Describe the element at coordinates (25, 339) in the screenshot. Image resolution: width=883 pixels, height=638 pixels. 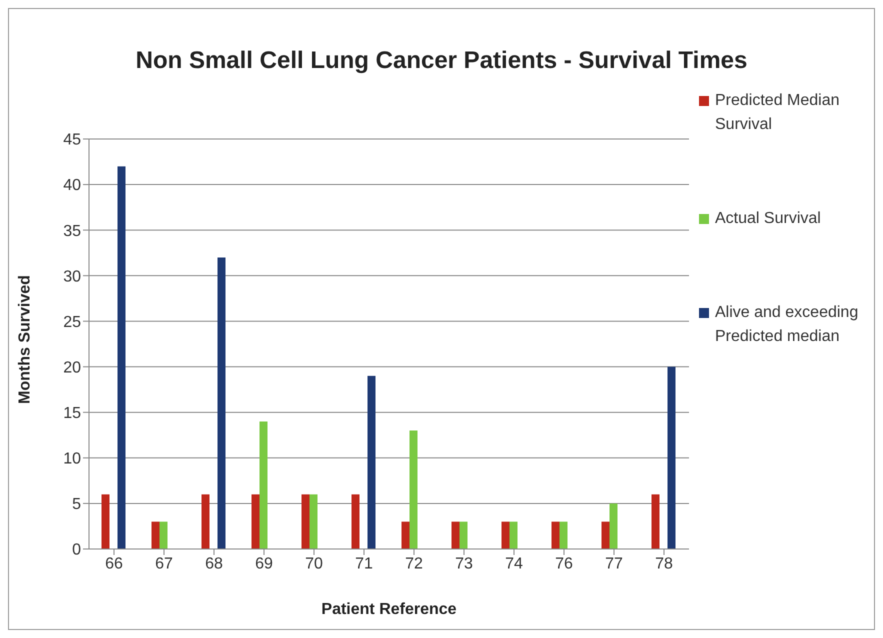
I see `y-axis-title: Months Survived` at that location.